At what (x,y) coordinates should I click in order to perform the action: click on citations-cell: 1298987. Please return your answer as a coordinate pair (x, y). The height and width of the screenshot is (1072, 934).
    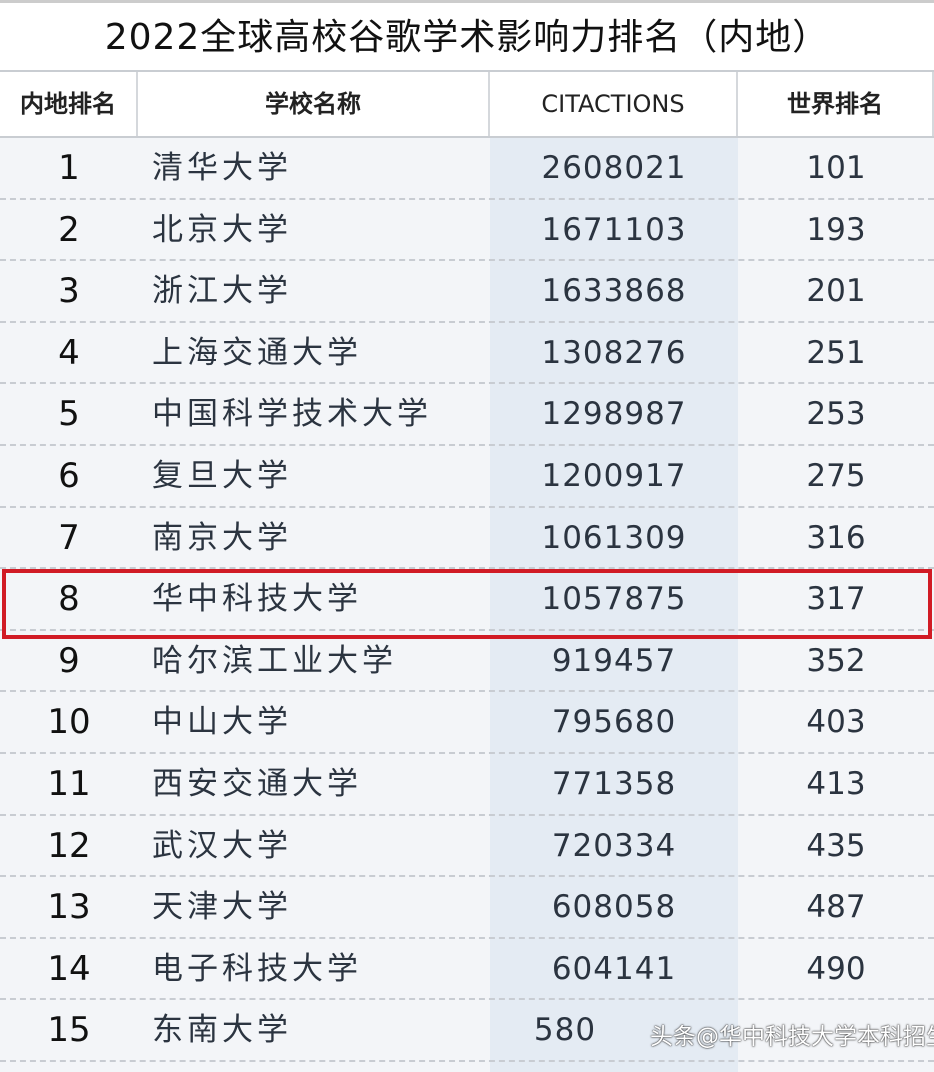
    Looking at the image, I should click on (614, 414).